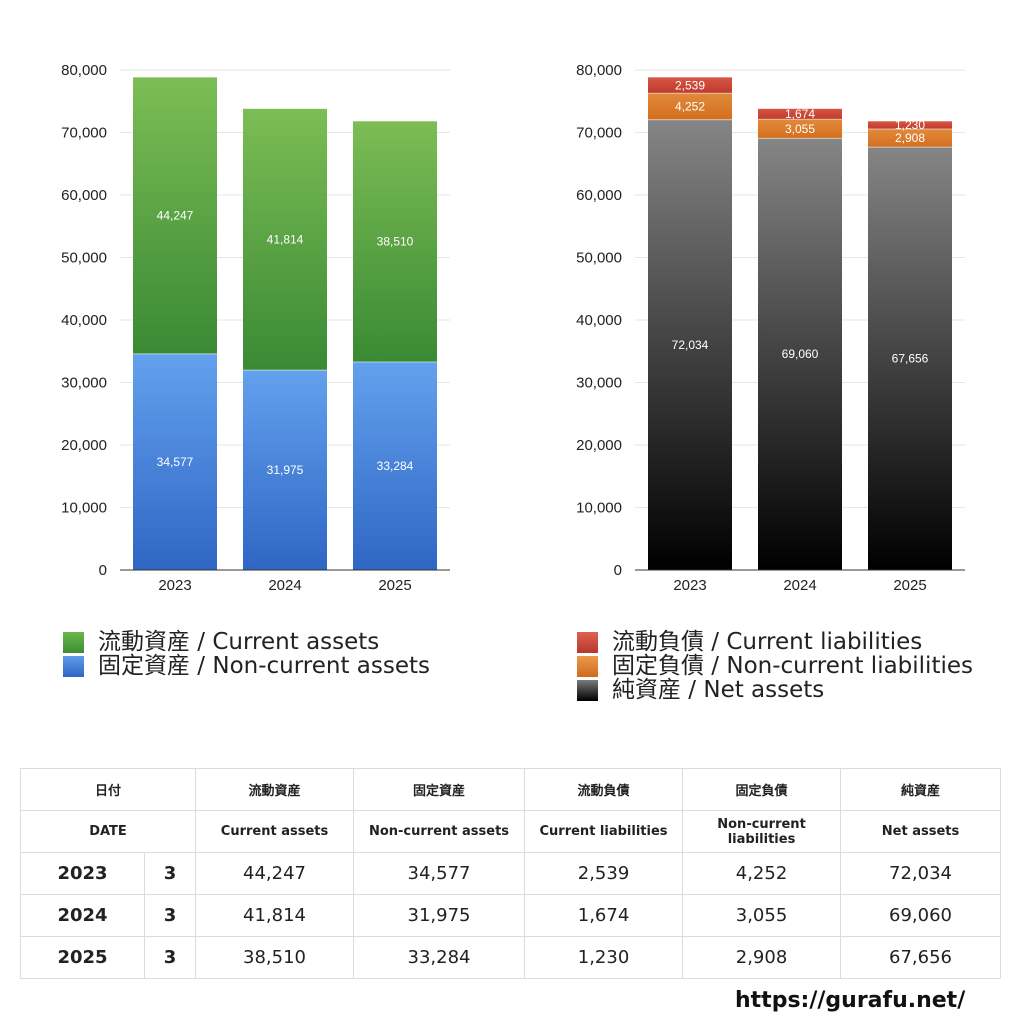  What do you see at coordinates (439, 915) in the screenshot?
I see `cell-non-current-assets: 31,975` at bounding box center [439, 915].